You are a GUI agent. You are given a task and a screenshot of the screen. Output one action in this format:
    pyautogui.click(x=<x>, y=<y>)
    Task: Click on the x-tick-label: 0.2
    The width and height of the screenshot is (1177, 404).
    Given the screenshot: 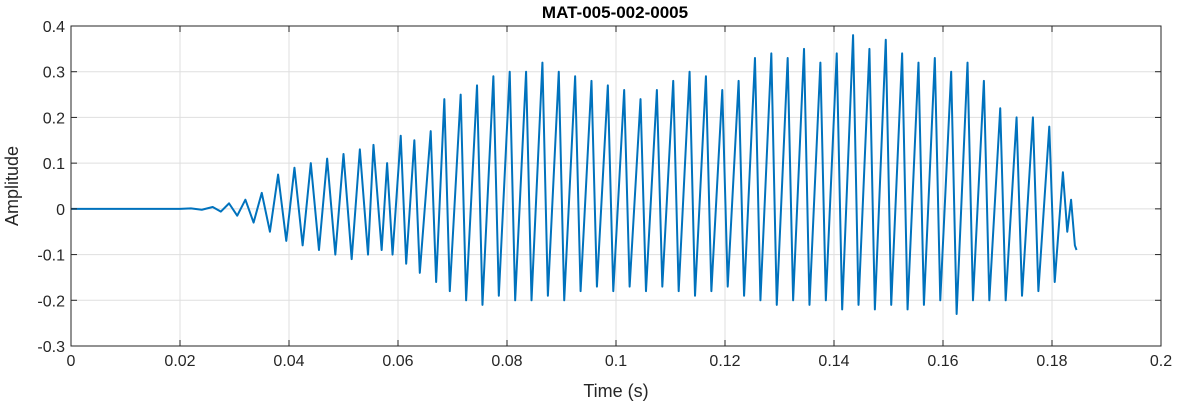 What is the action you would take?
    pyautogui.click(x=1161, y=361)
    